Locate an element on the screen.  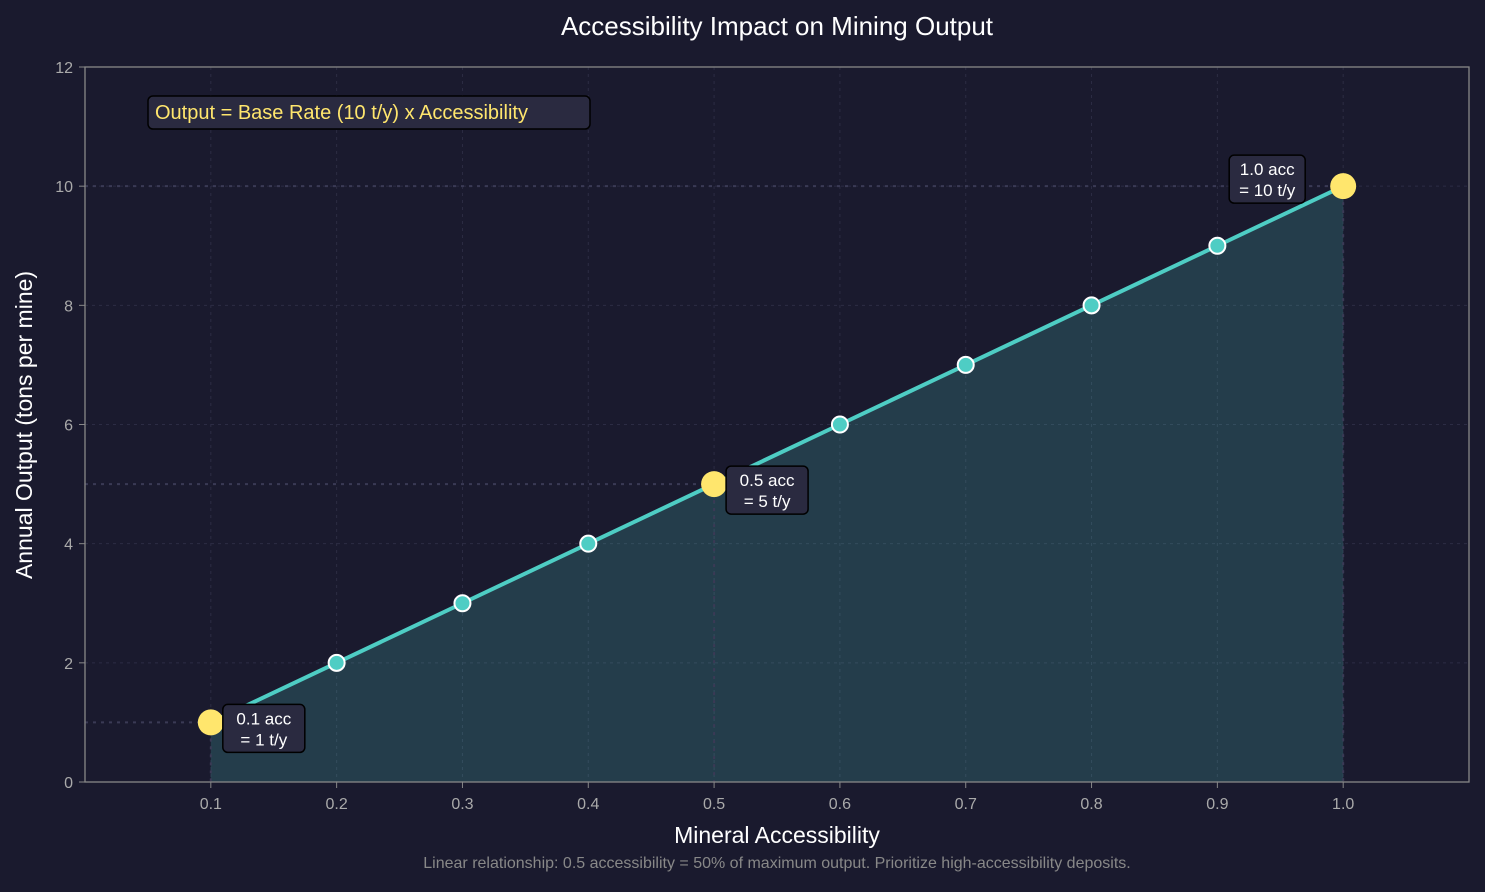
annotation-line1: 1.0 acc is located at coordinates (1267, 169).